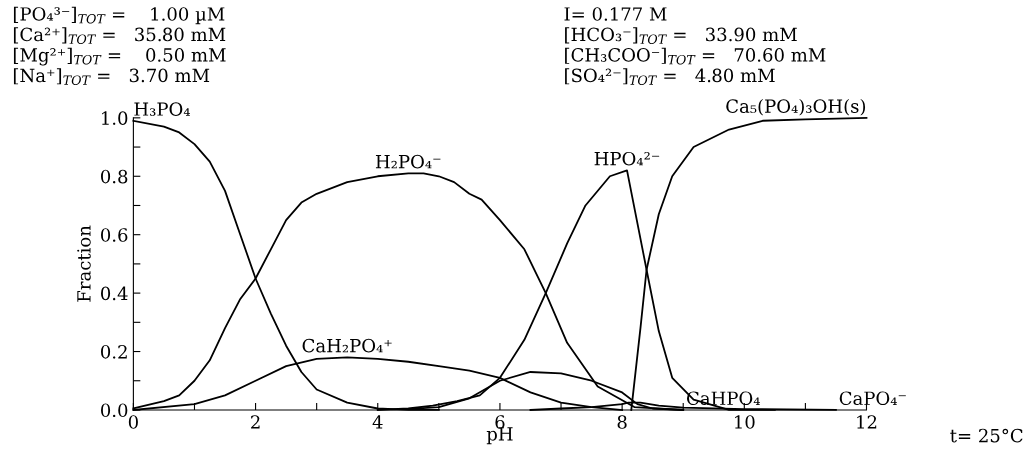 Image resolution: width=1034 pixels, height=455 pixels. What do you see at coordinates (670, 76) in the screenshot?
I see `text: [SO₄²⁻]$_{TOT}$ = 4.80 mM` at bounding box center [670, 76].